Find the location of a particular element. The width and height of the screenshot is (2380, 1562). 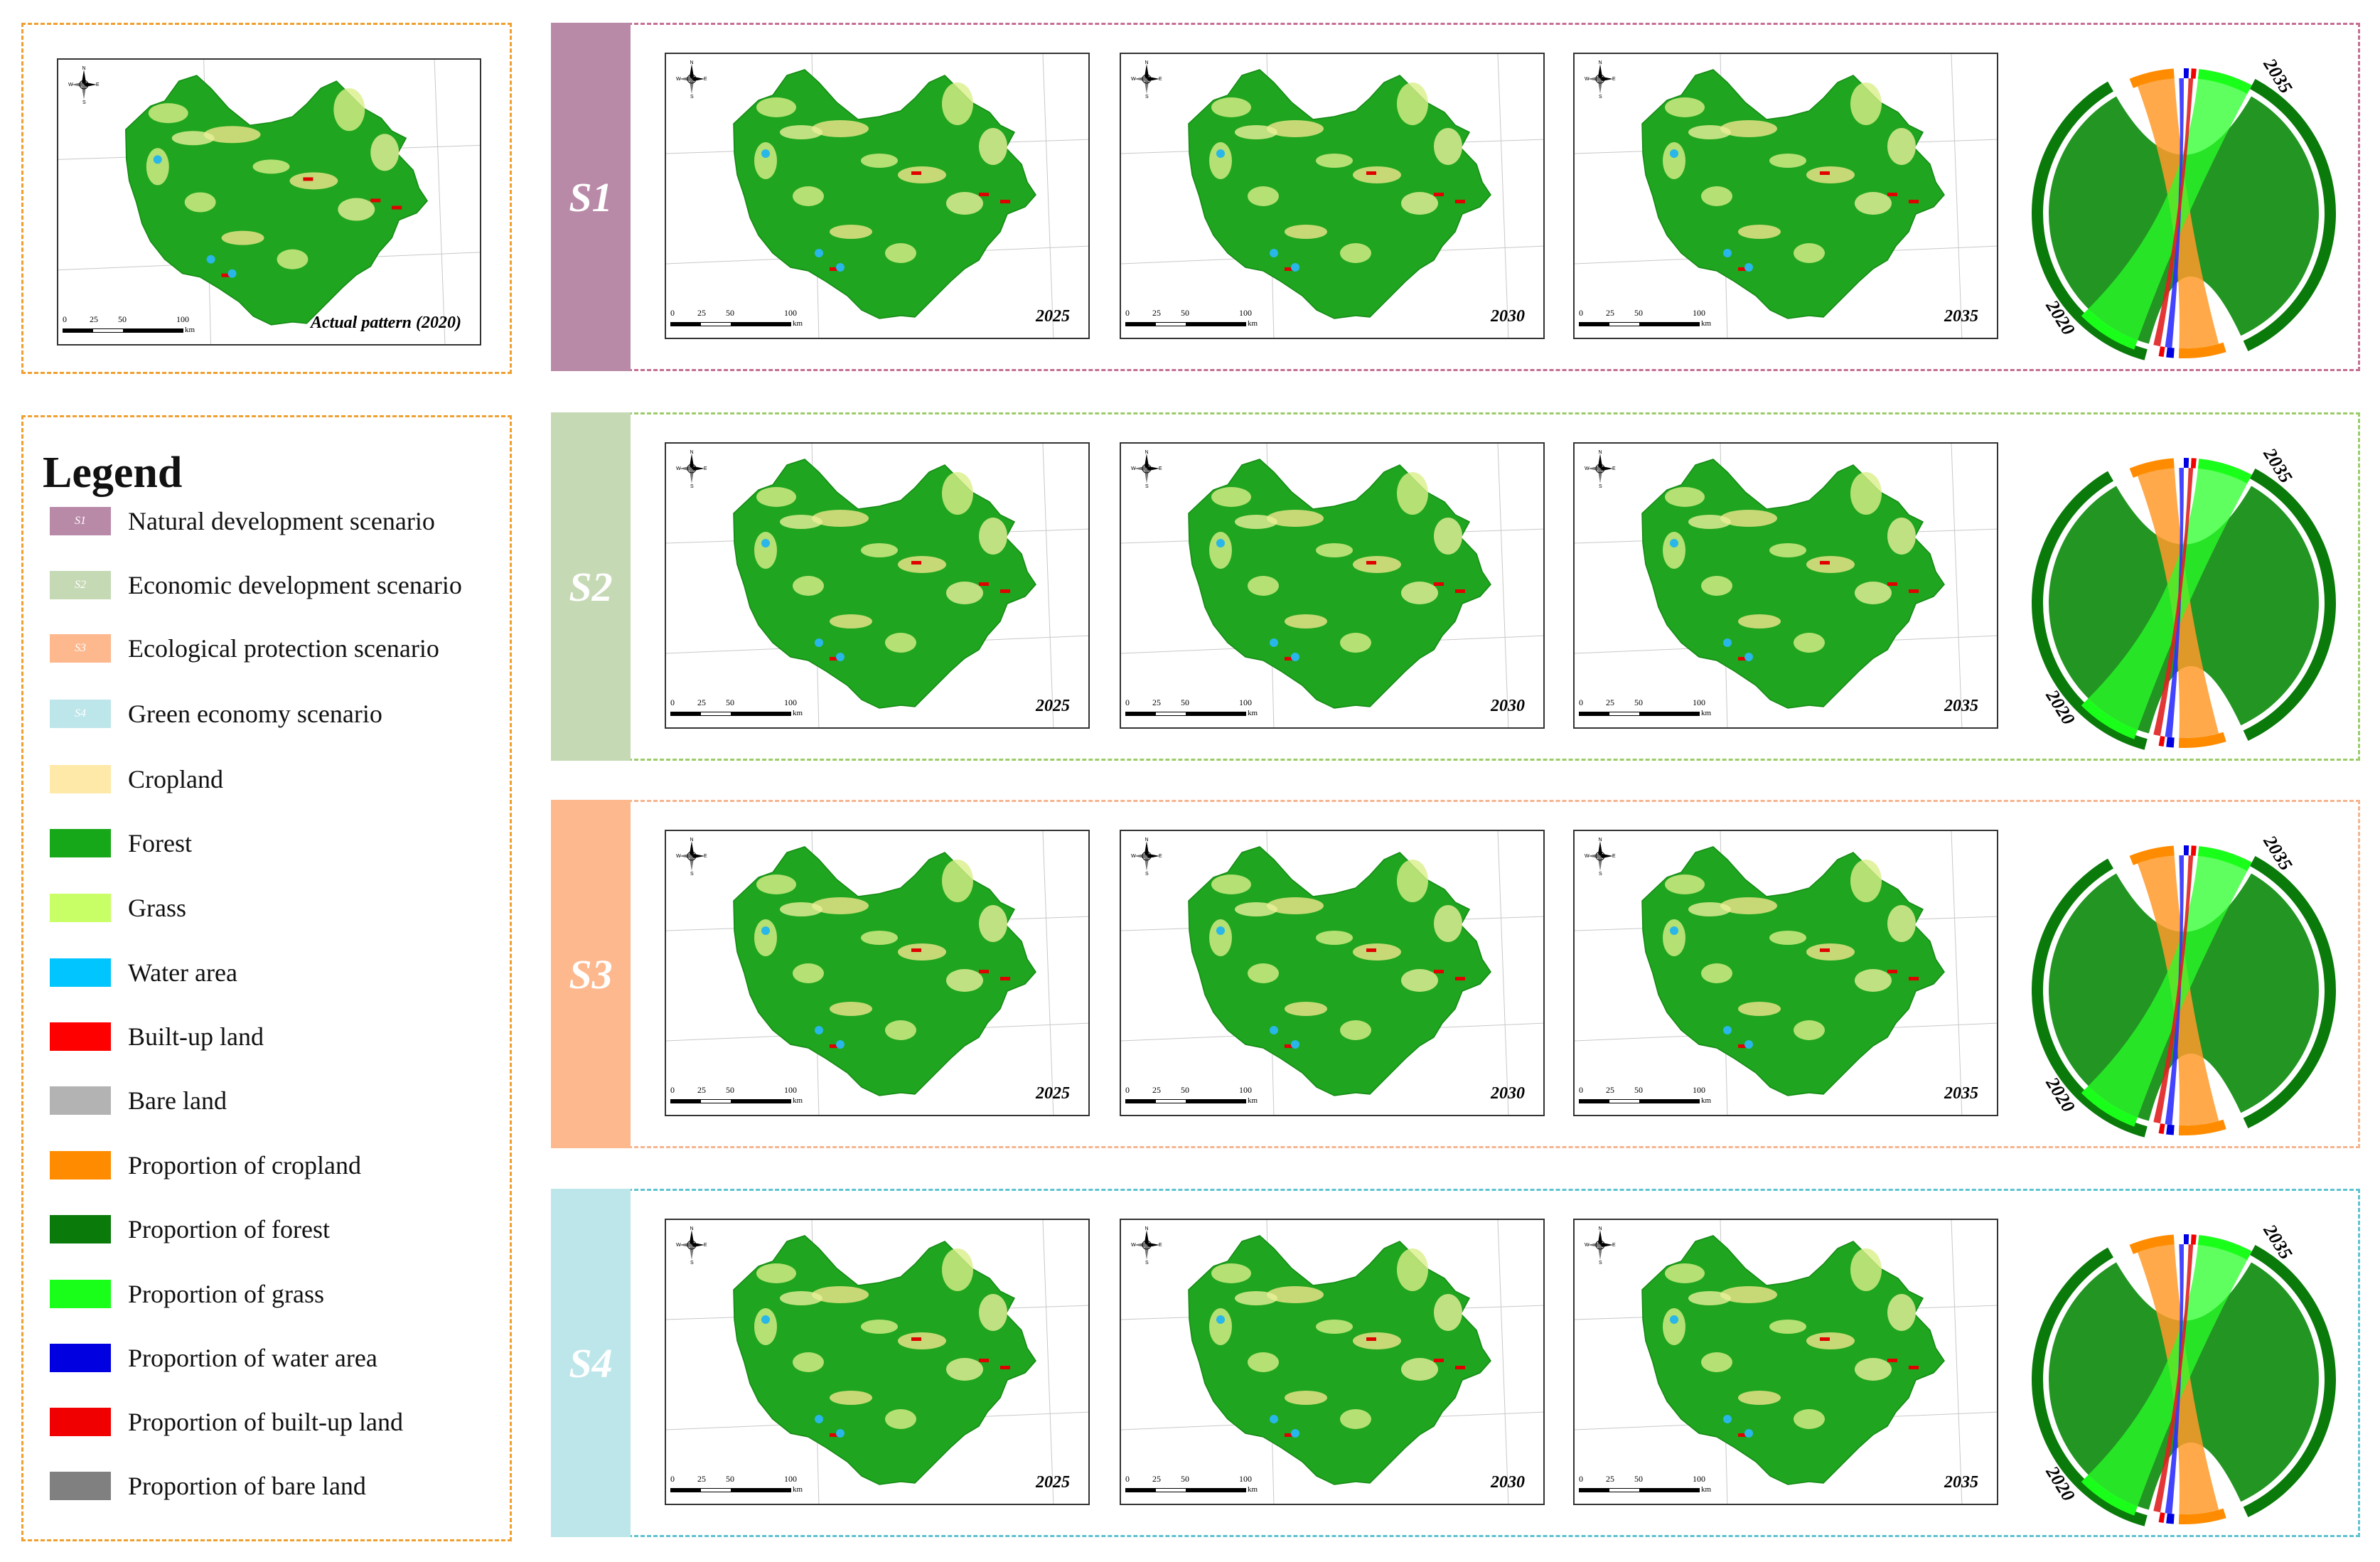

legend-label: Economic development scenario is located at coordinates (295, 585).